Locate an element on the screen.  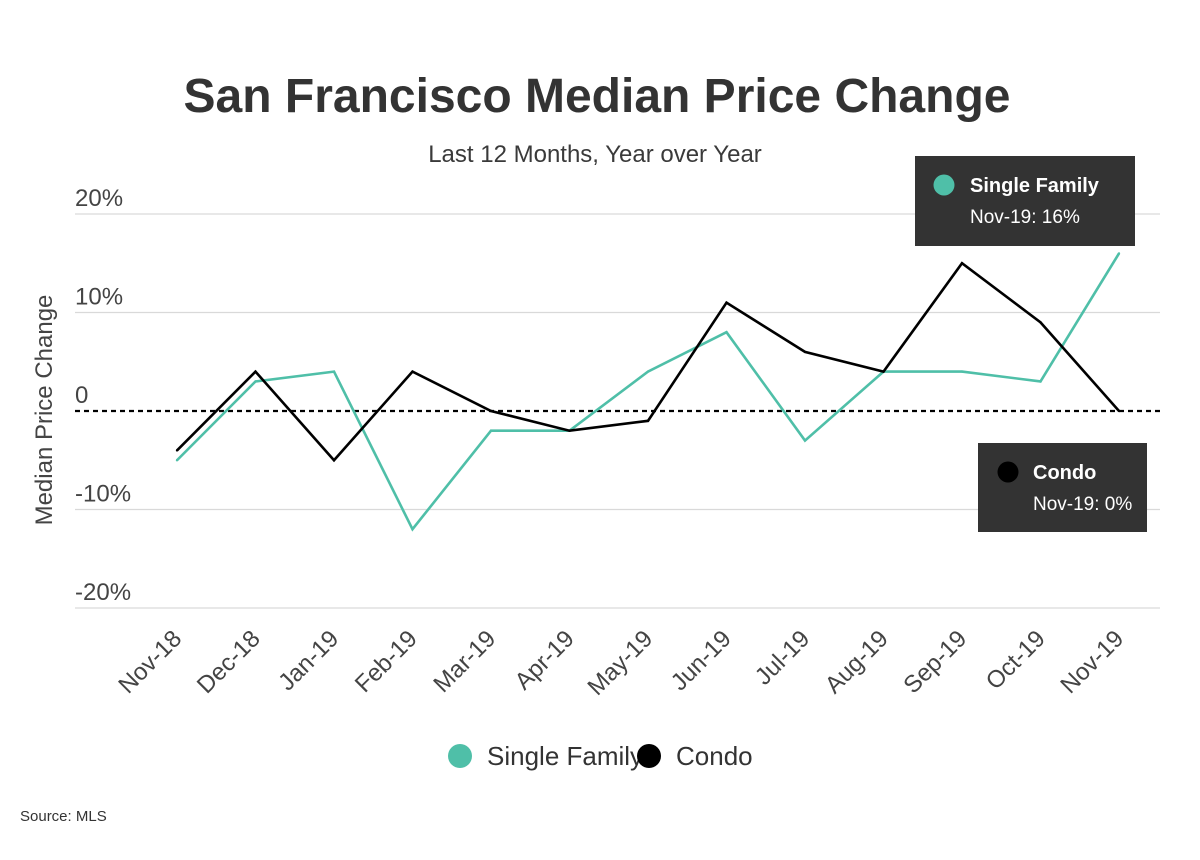
source-note: Source: MLS is located at coordinates (63, 816).